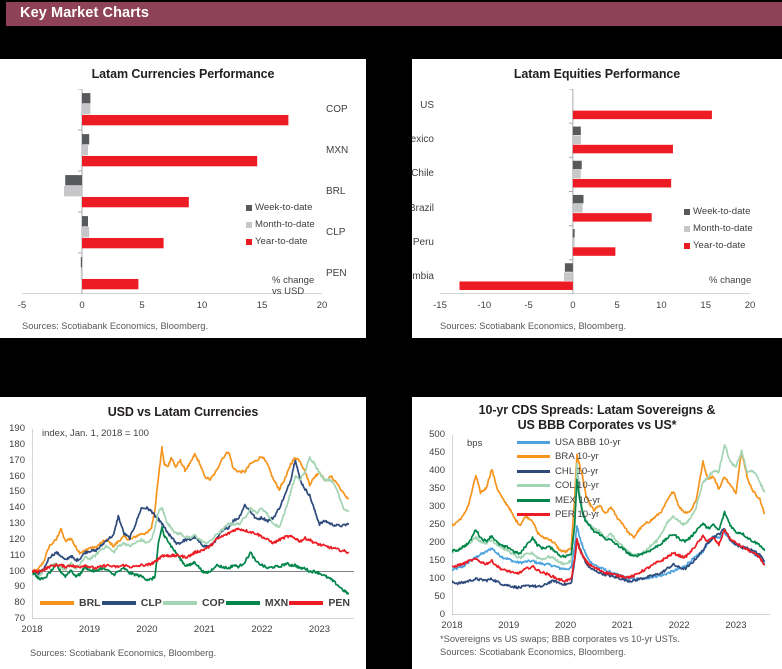  I want to click on legend-line-mex, so click(533, 500).